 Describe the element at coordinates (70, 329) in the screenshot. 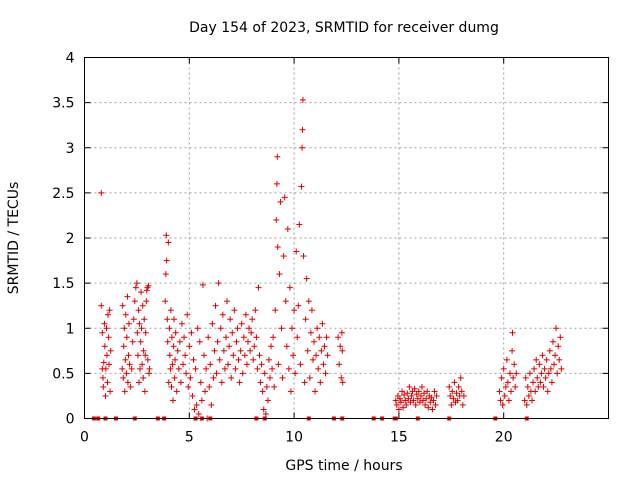

I see `y-tick-label: 1` at that location.